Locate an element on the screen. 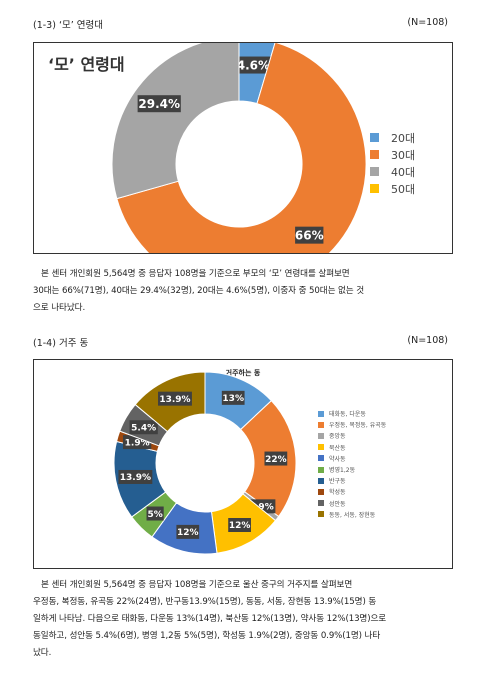 Image resolution: width=481 pixels, height=697 pixels. legend-item: 우정동, 복정동, 유곡동 is located at coordinates (352, 424).